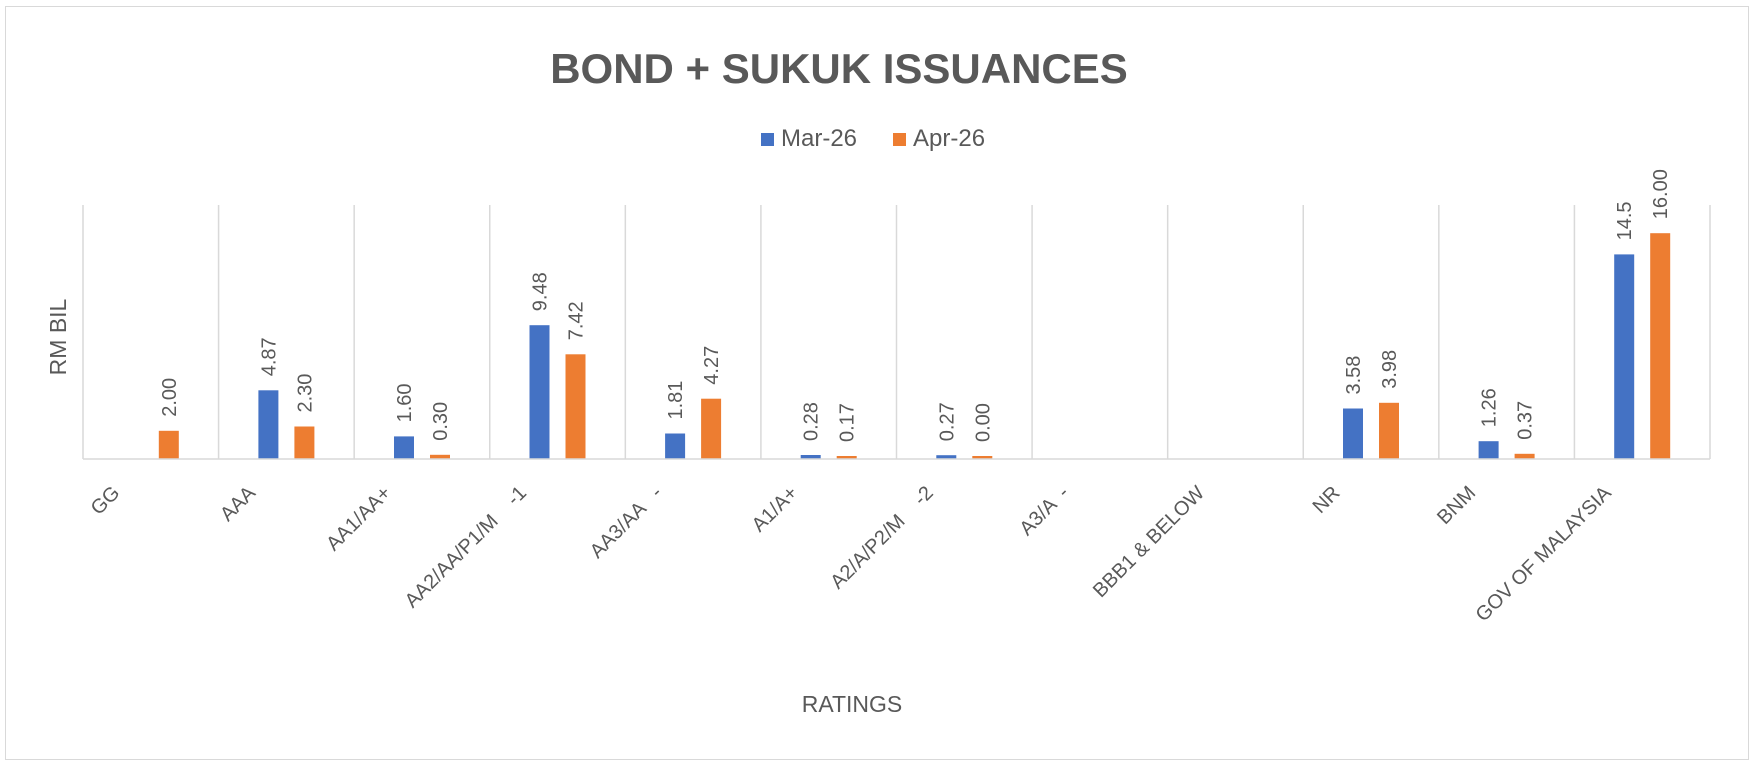 The height and width of the screenshot is (766, 1755). What do you see at coordinates (819, 138) in the screenshot?
I see `legend-label-mar-26: Mar-26` at bounding box center [819, 138].